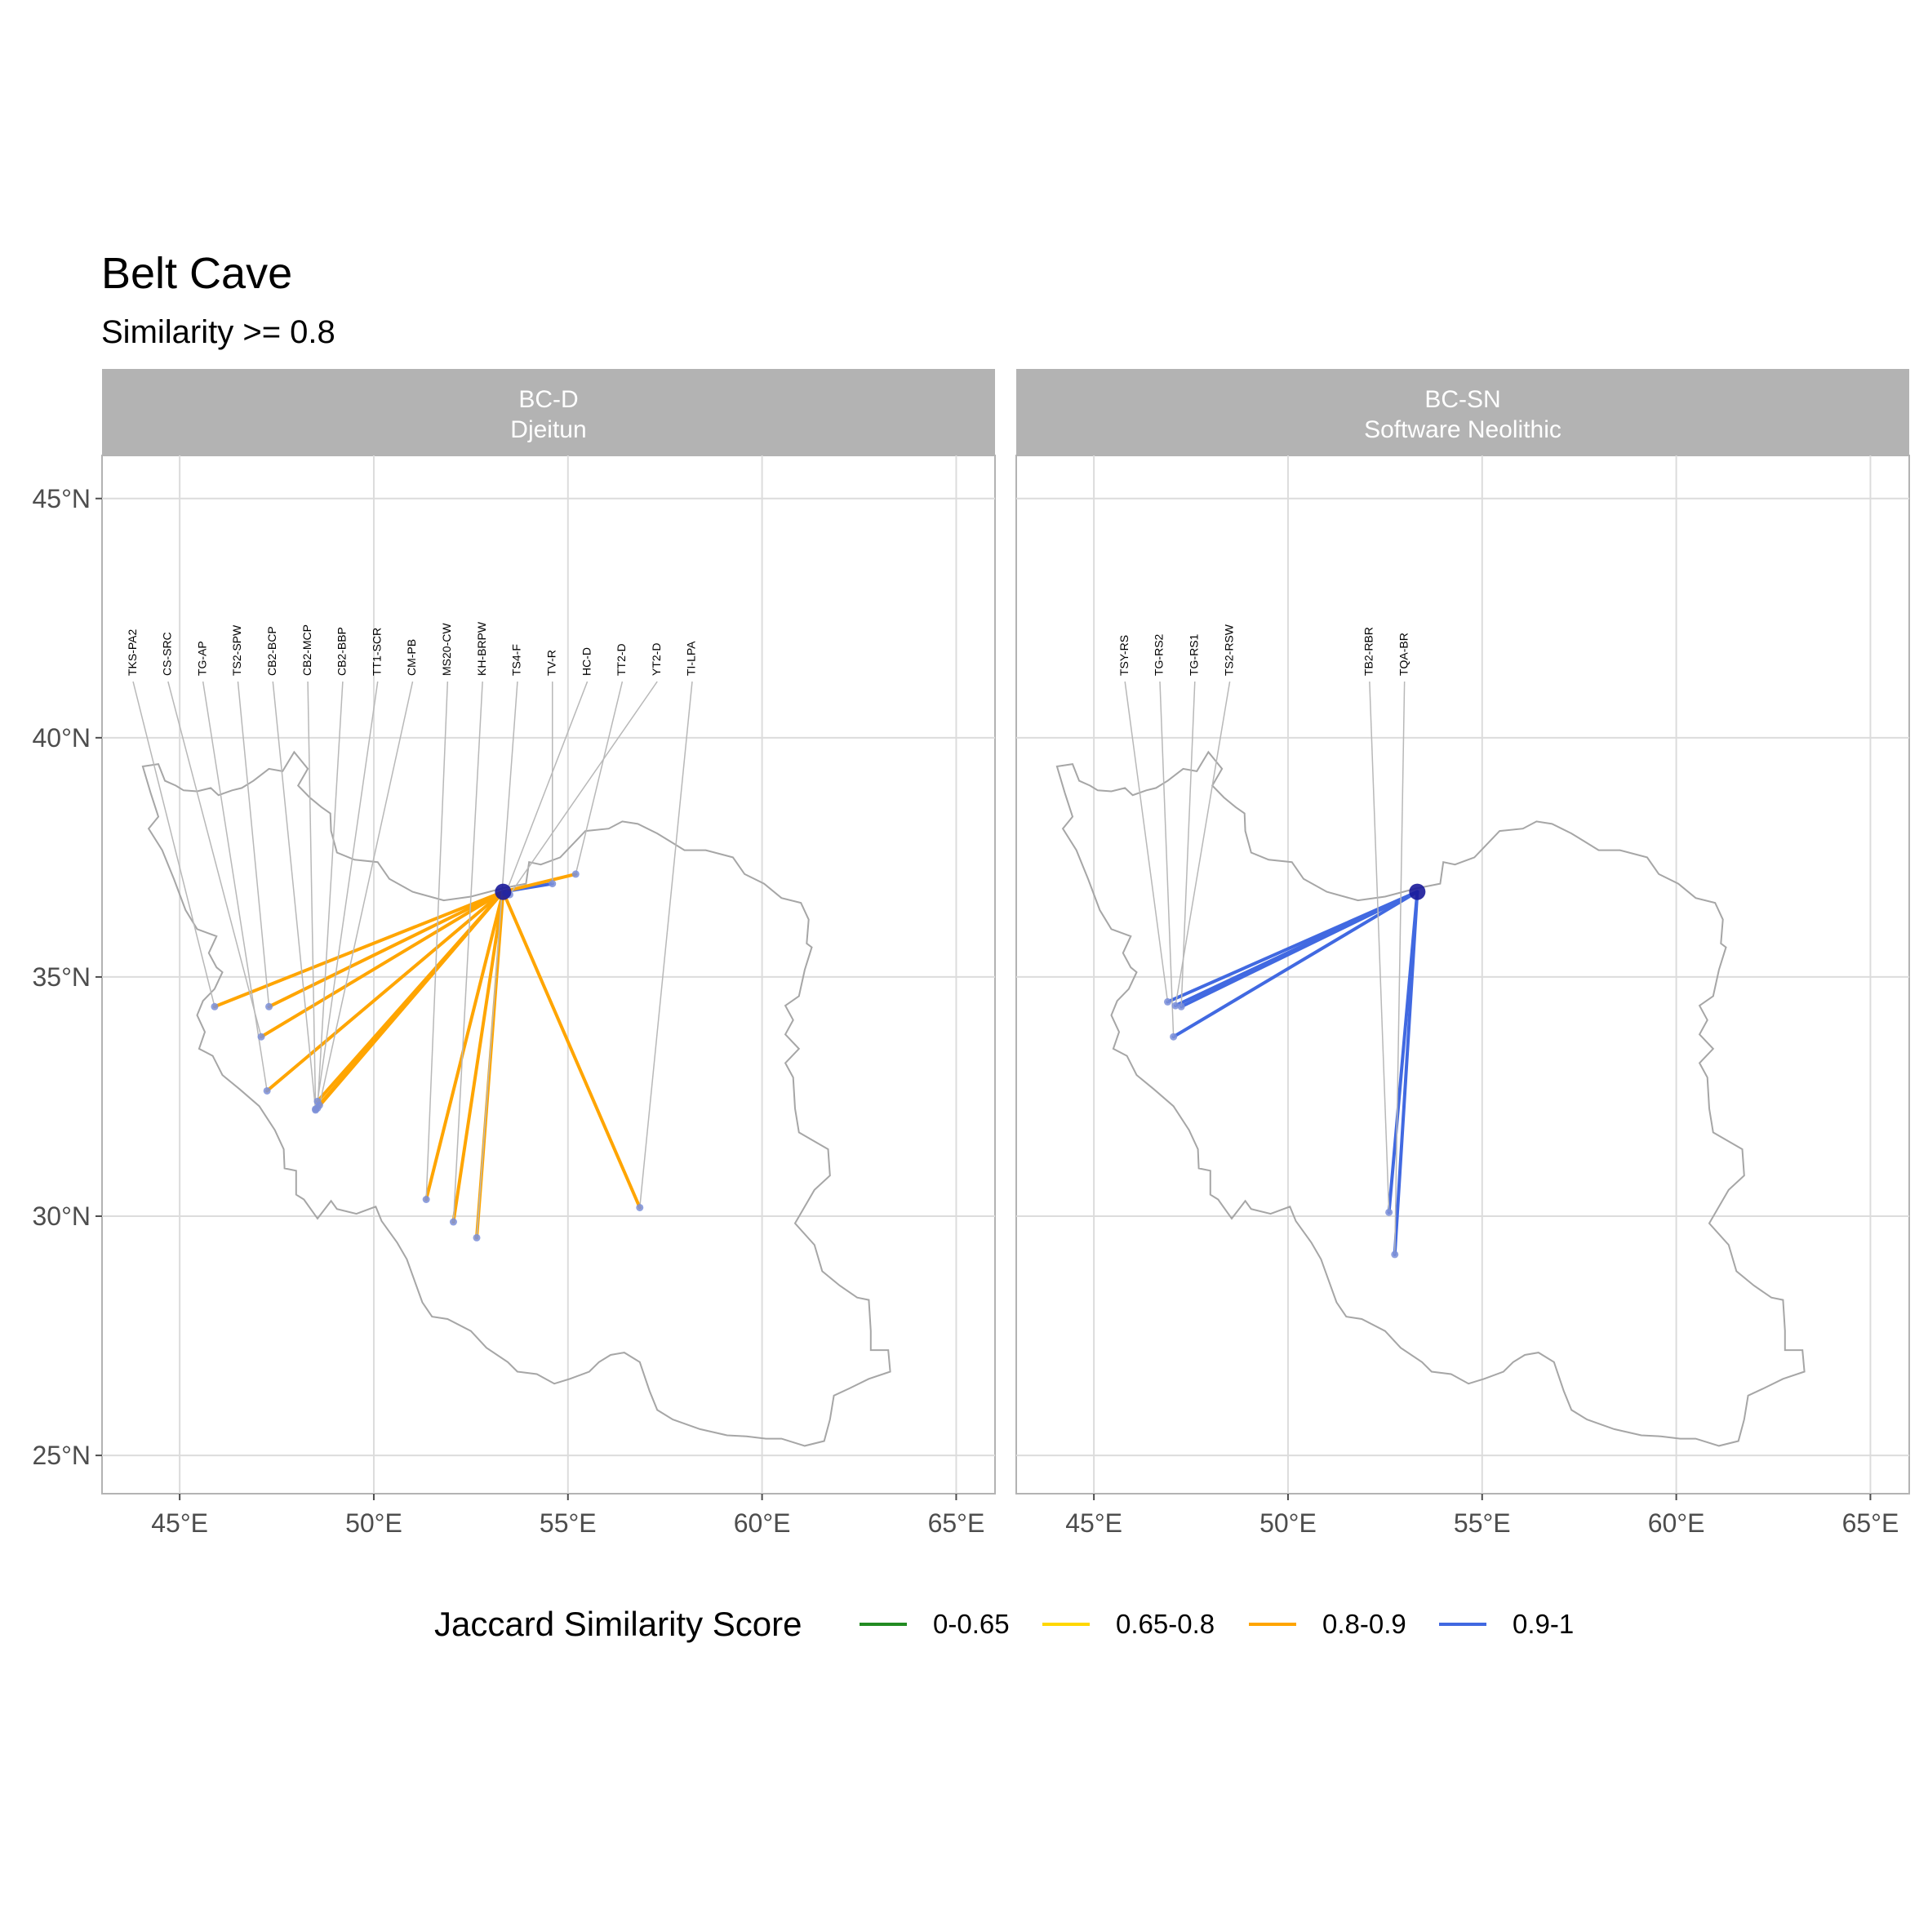 Image resolution: width=1928 pixels, height=1932 pixels. Describe the element at coordinates (657, 659) in the screenshot. I see `site-label: YT2-D` at that location.